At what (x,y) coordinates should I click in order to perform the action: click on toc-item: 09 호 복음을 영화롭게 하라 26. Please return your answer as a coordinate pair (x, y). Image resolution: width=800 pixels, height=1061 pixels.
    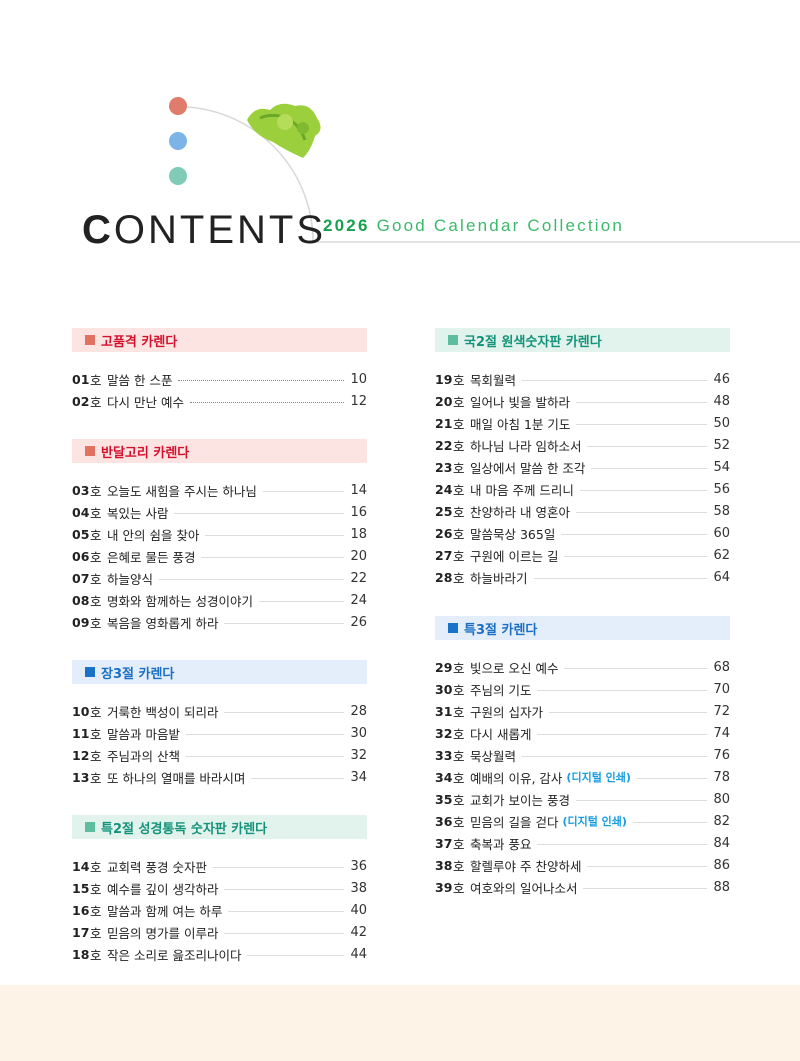
    Looking at the image, I should click on (219, 622).